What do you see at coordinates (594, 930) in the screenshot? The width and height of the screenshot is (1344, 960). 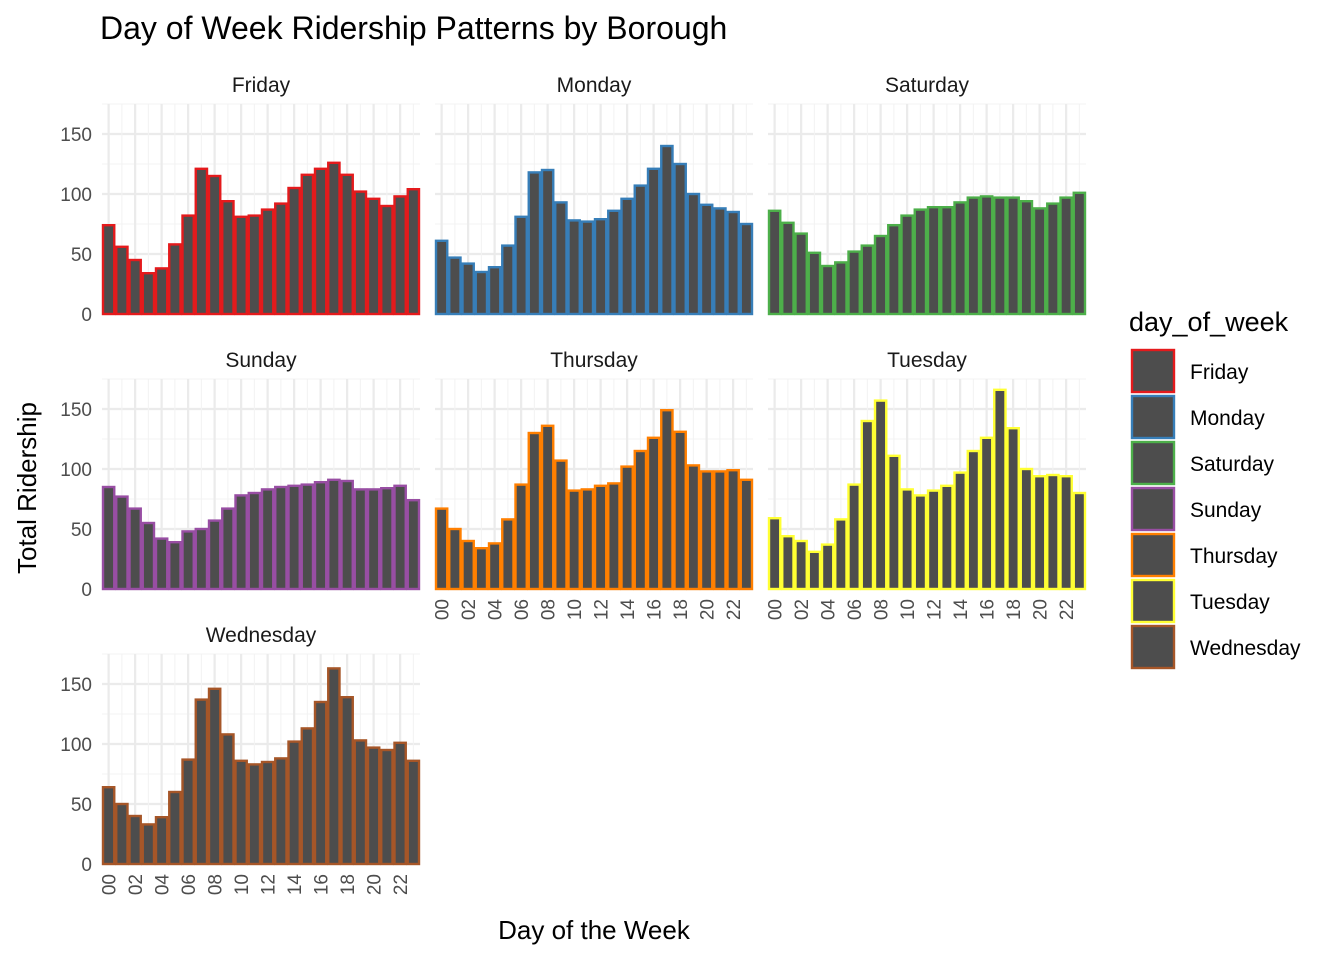 I see `x-axis-title: Day of the Week` at bounding box center [594, 930].